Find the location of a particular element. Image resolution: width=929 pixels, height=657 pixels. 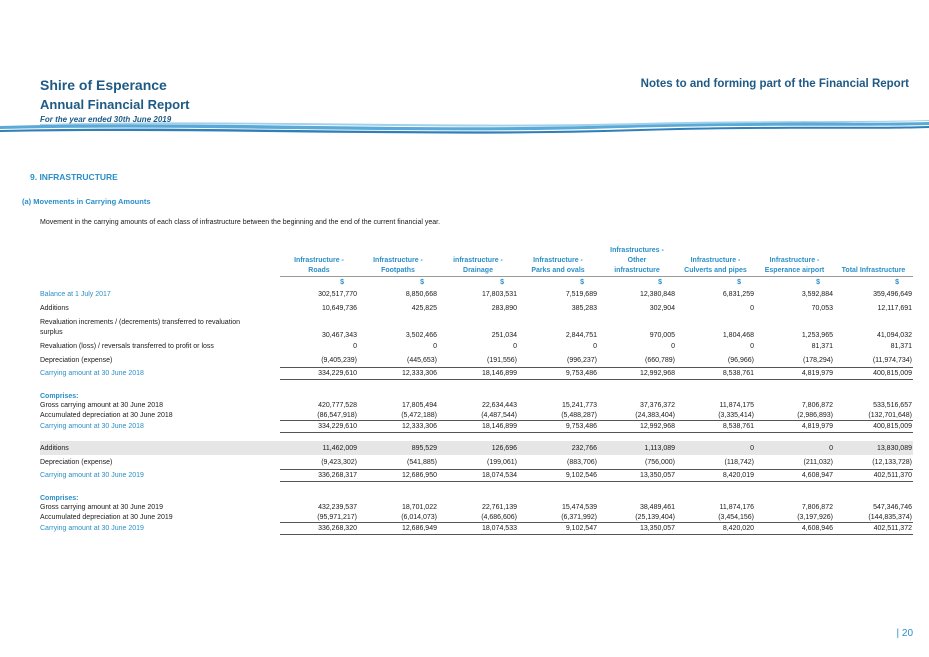

row-label: Accumulated depreciation at 30 June 2019 is located at coordinates (106, 517).